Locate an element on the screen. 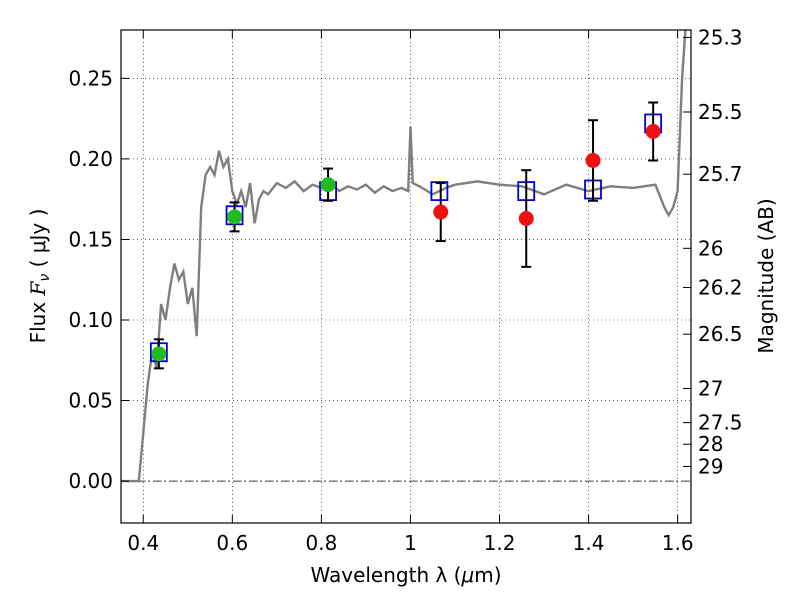 This screenshot has width=800, height=600. y-tick-label: 0.25 is located at coordinates (90, 78).